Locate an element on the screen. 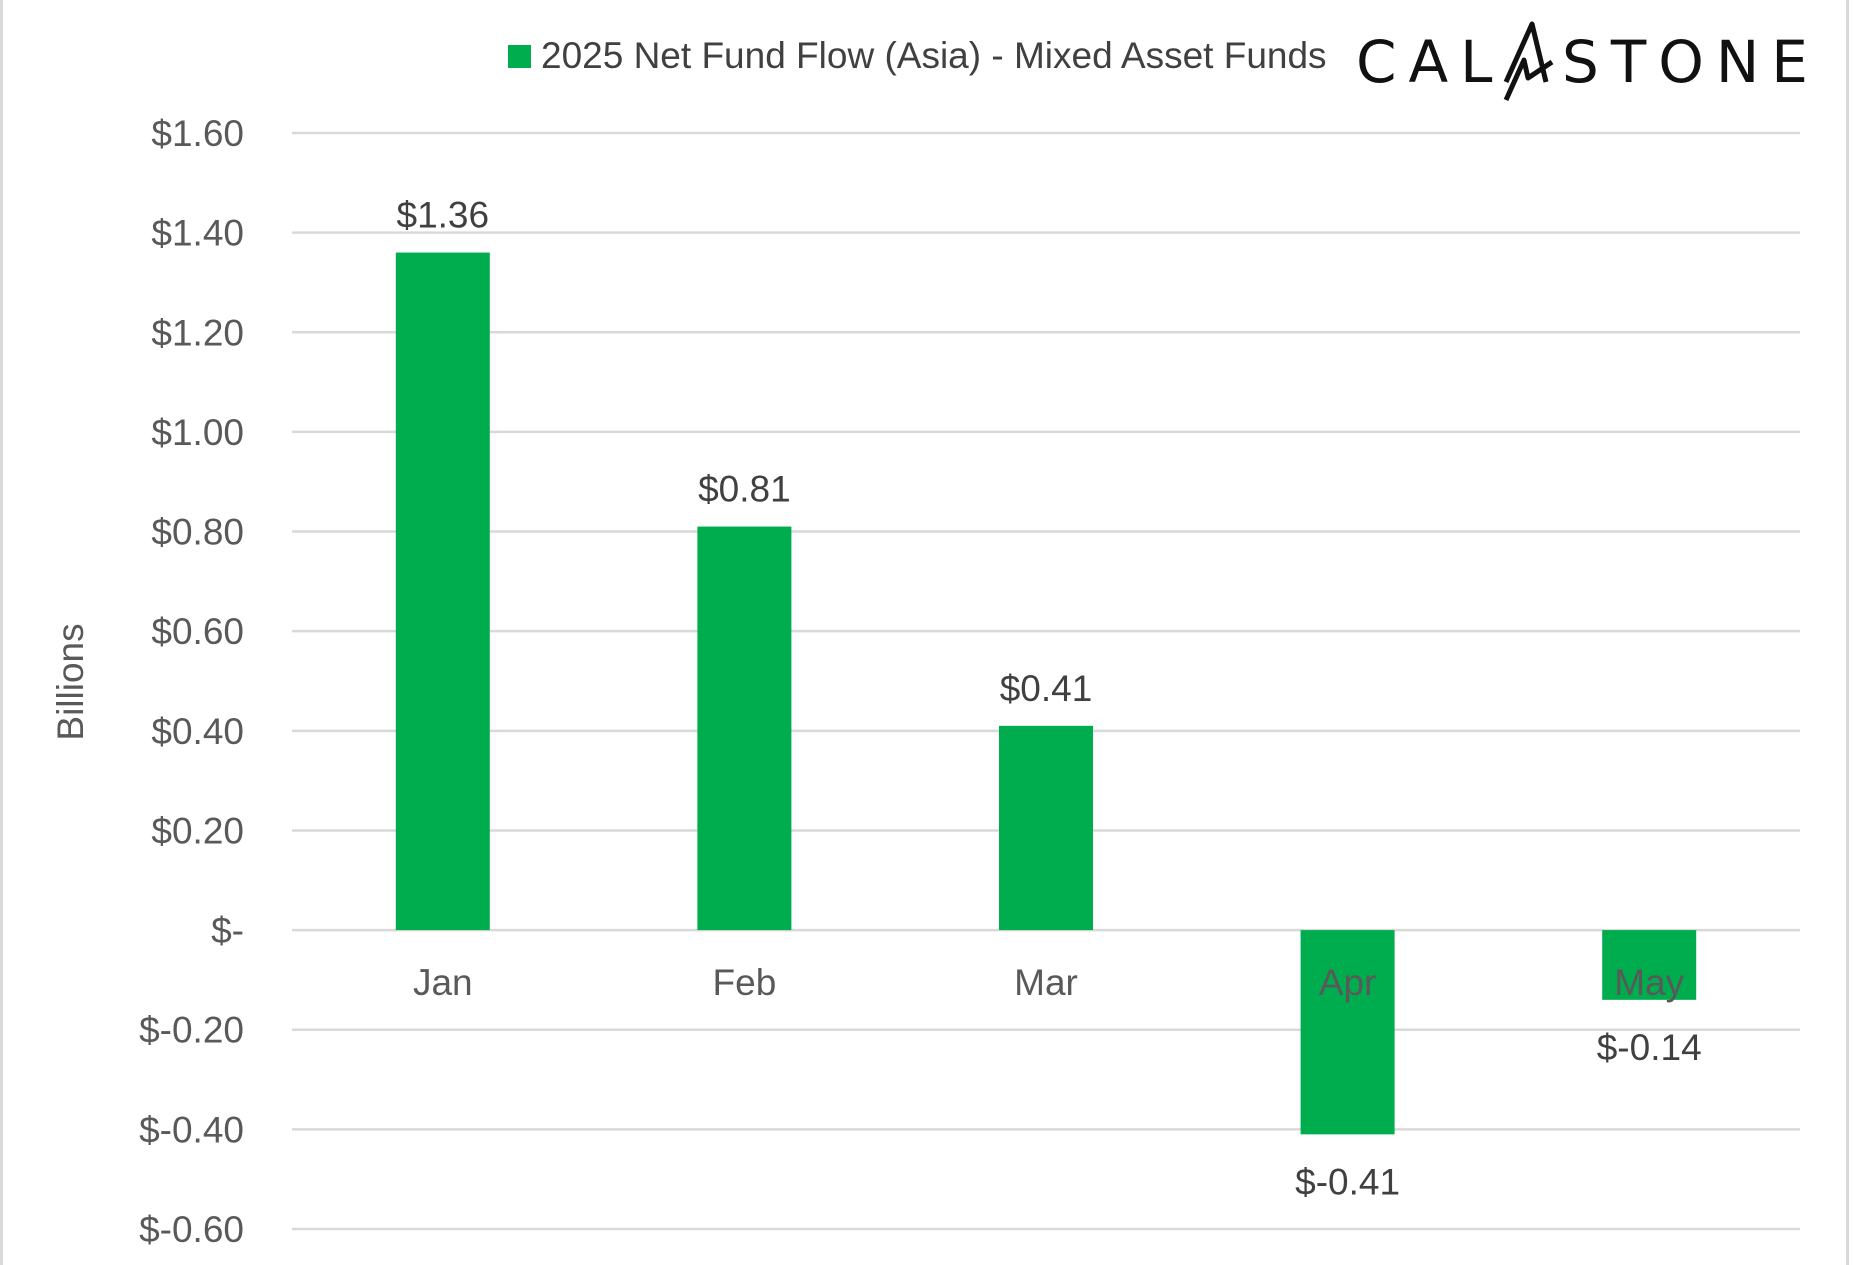 This screenshot has width=1853, height=1265. y-tick-label: $-0.20 is located at coordinates (191, 1030).